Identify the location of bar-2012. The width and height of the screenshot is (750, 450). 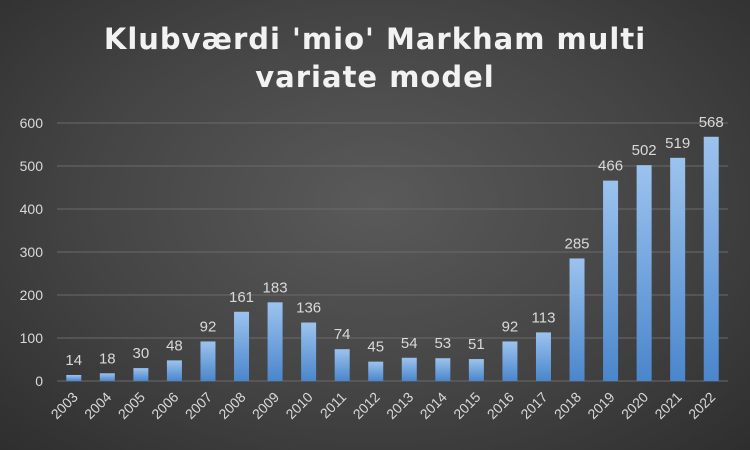
(376, 371).